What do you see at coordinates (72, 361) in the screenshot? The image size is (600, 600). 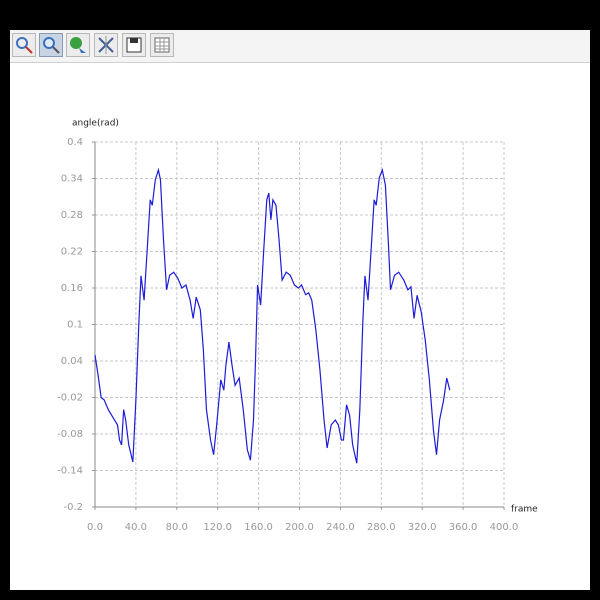 I see `y-tick-label: 0.04` at bounding box center [72, 361].